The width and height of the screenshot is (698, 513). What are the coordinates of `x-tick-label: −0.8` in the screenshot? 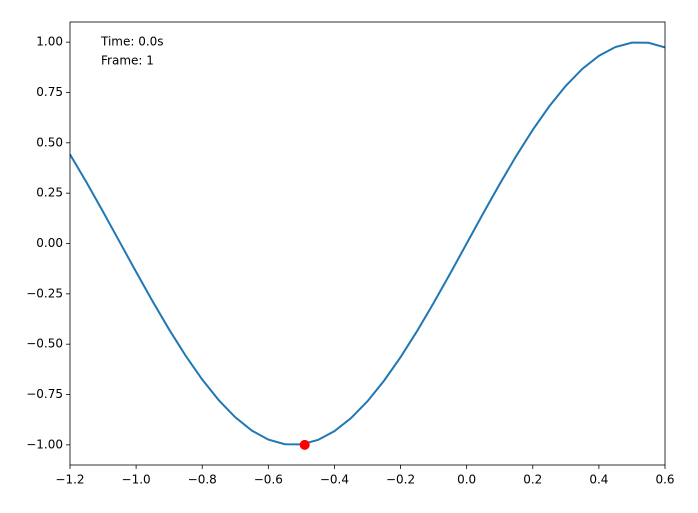 It's located at (202, 480).